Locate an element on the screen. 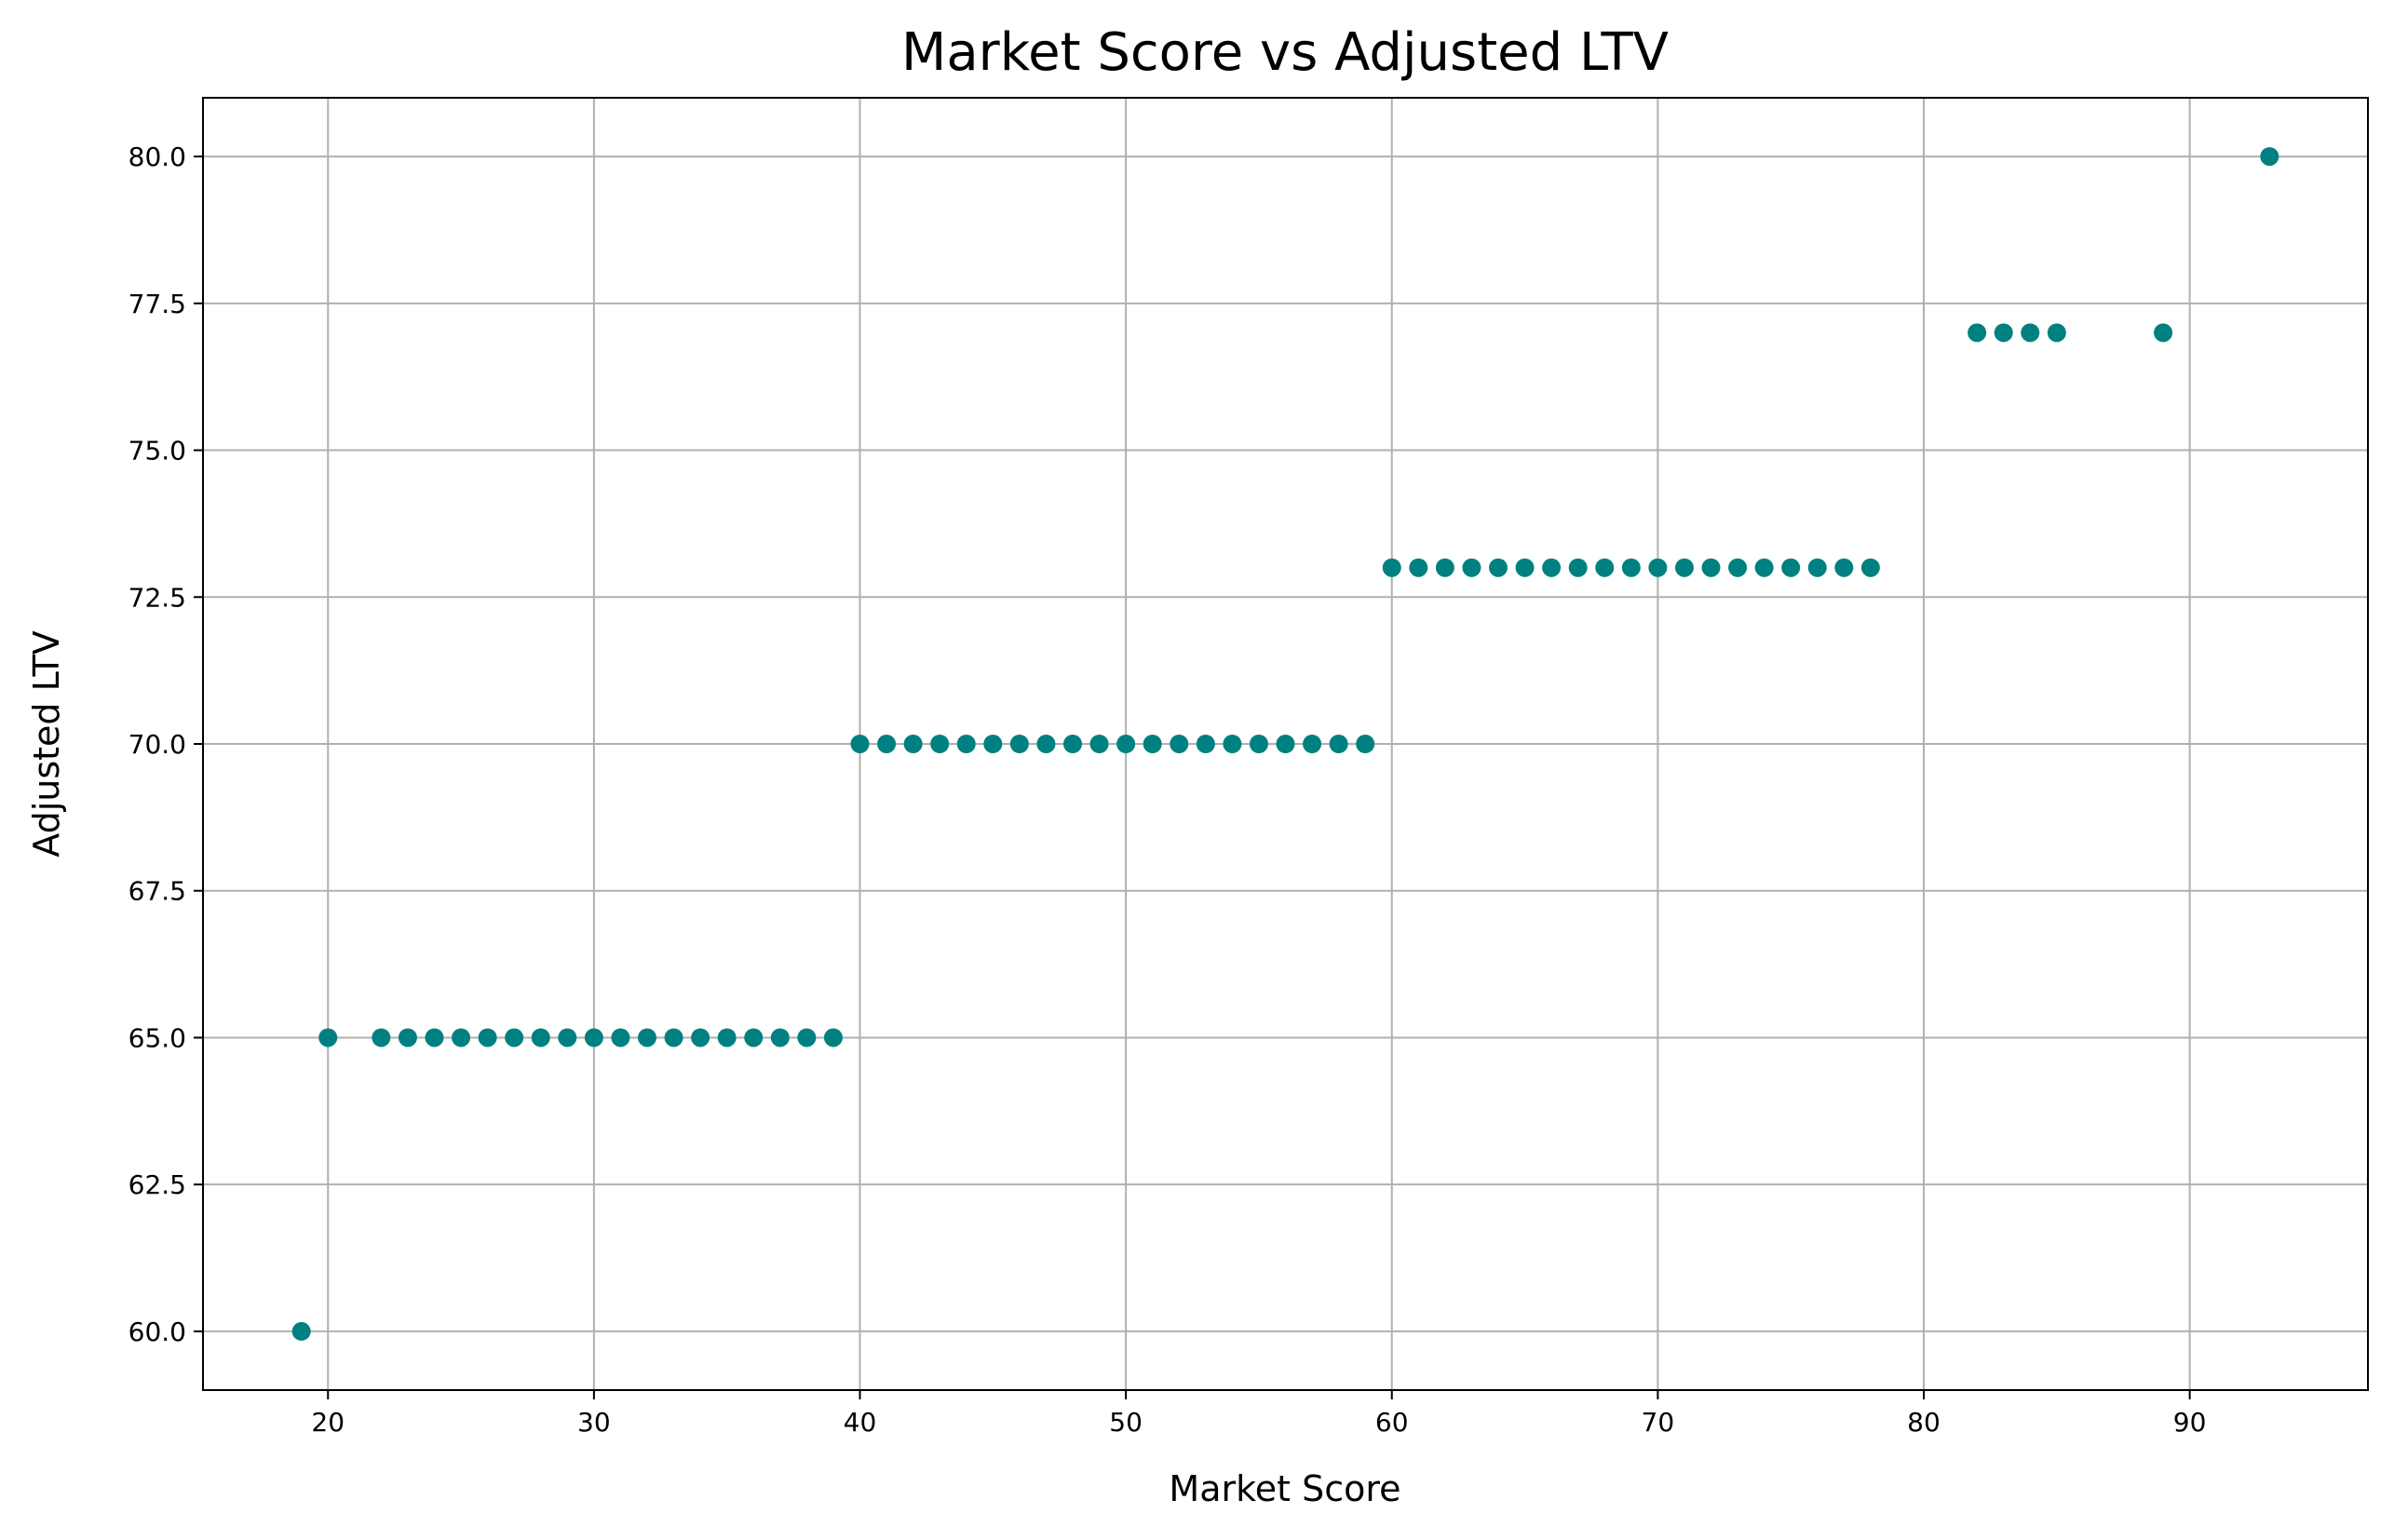 This screenshot has height=1540, width=2394. y-axis-ticks: 60.0 62.5 65.0 67.5 70.0 72.5 75.0 77.5 80.0 is located at coordinates (165, 745).